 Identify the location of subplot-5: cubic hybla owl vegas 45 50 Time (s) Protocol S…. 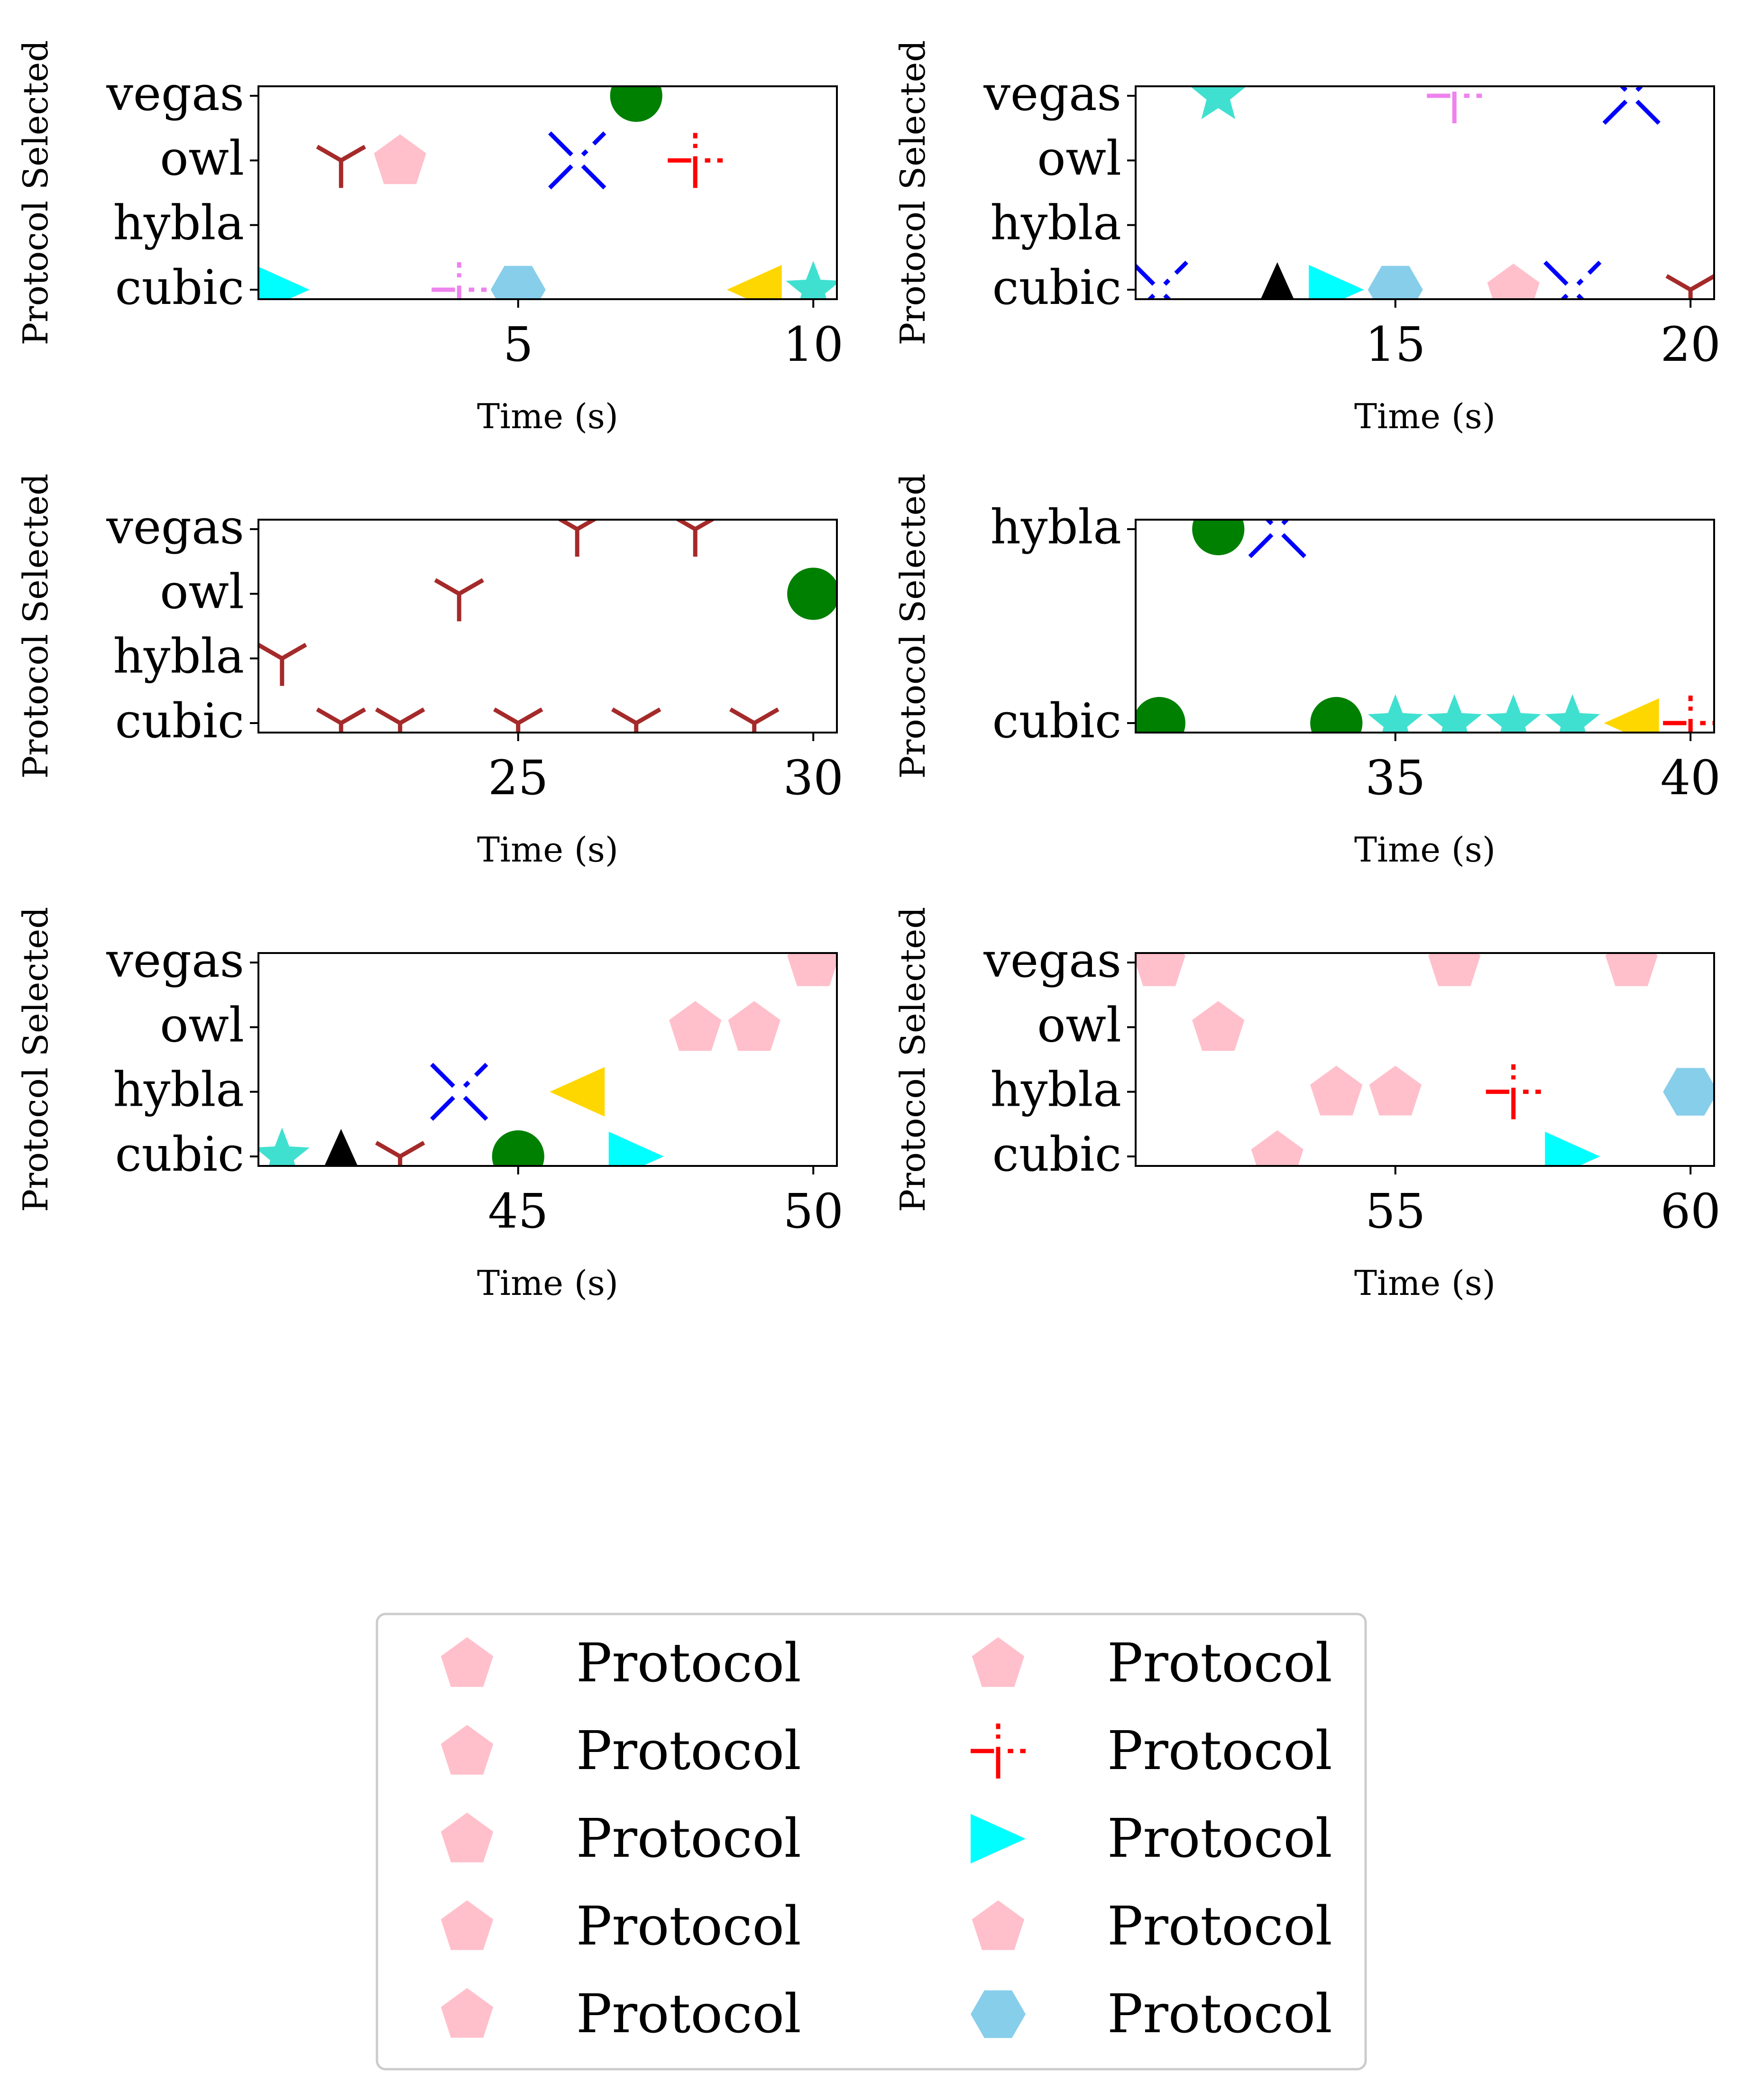
(430, 1105).